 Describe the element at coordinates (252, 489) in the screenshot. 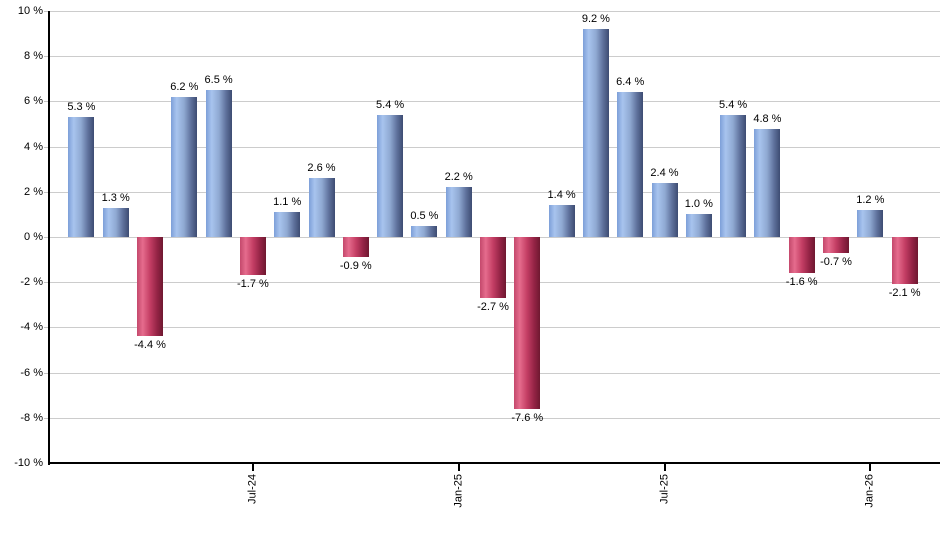

I see `x-axis-label: Jul-24` at that location.